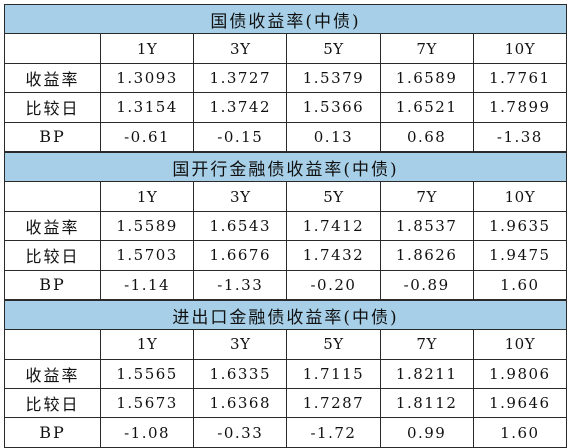 The height and width of the screenshot is (448, 571). What do you see at coordinates (519, 255) in the screenshot?
I see `yield-cell: 1.9475` at bounding box center [519, 255].